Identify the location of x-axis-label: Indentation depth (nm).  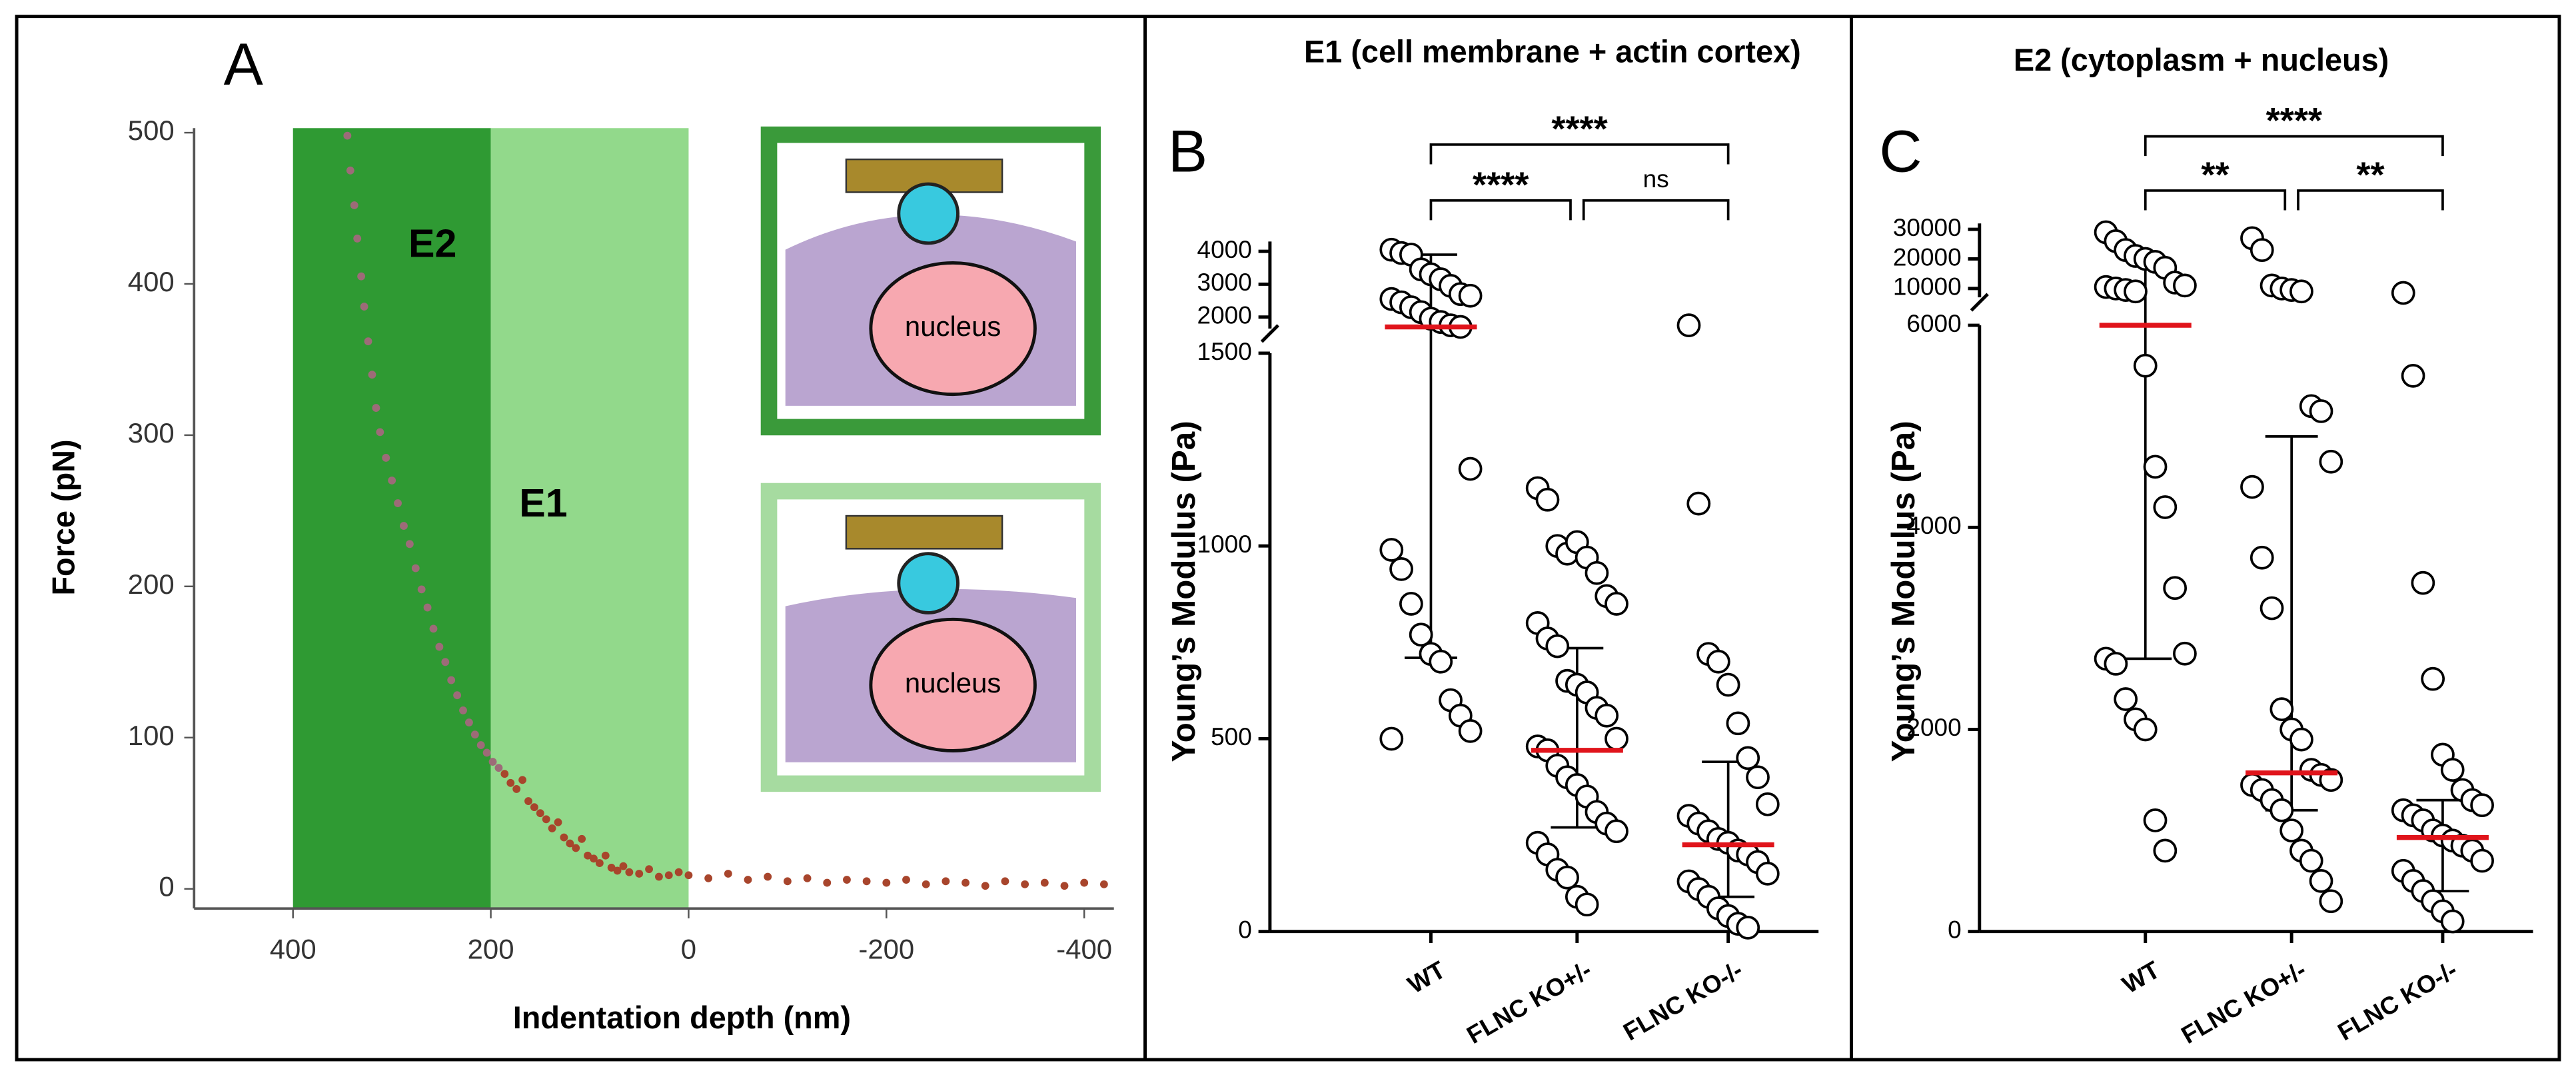
(682, 1017).